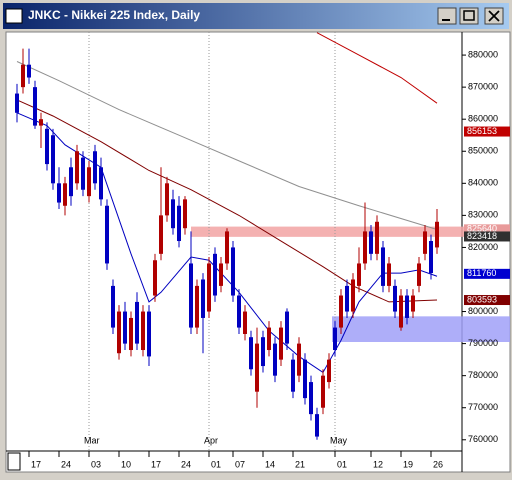 The image size is (512, 480). Describe the element at coordinates (350, 231) in the screenshot. I see `price-zone` at that location.